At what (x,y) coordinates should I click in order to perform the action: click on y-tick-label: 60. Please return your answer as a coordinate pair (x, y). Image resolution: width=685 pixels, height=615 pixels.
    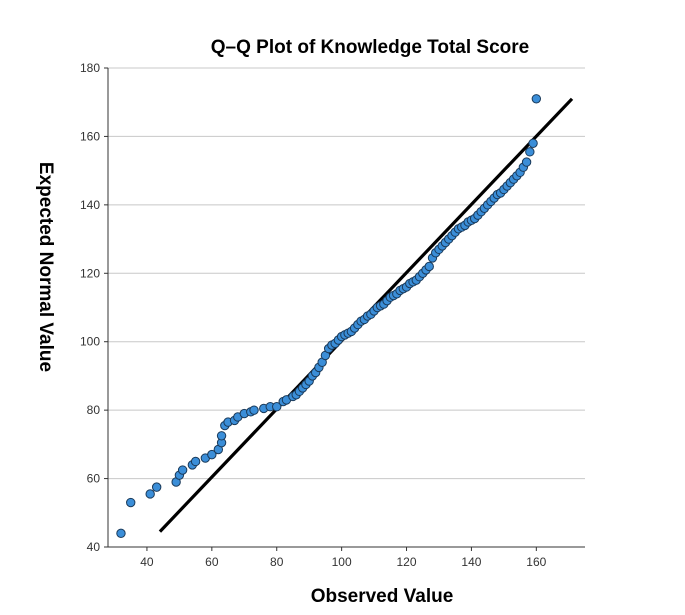
    Looking at the image, I should click on (94, 479).